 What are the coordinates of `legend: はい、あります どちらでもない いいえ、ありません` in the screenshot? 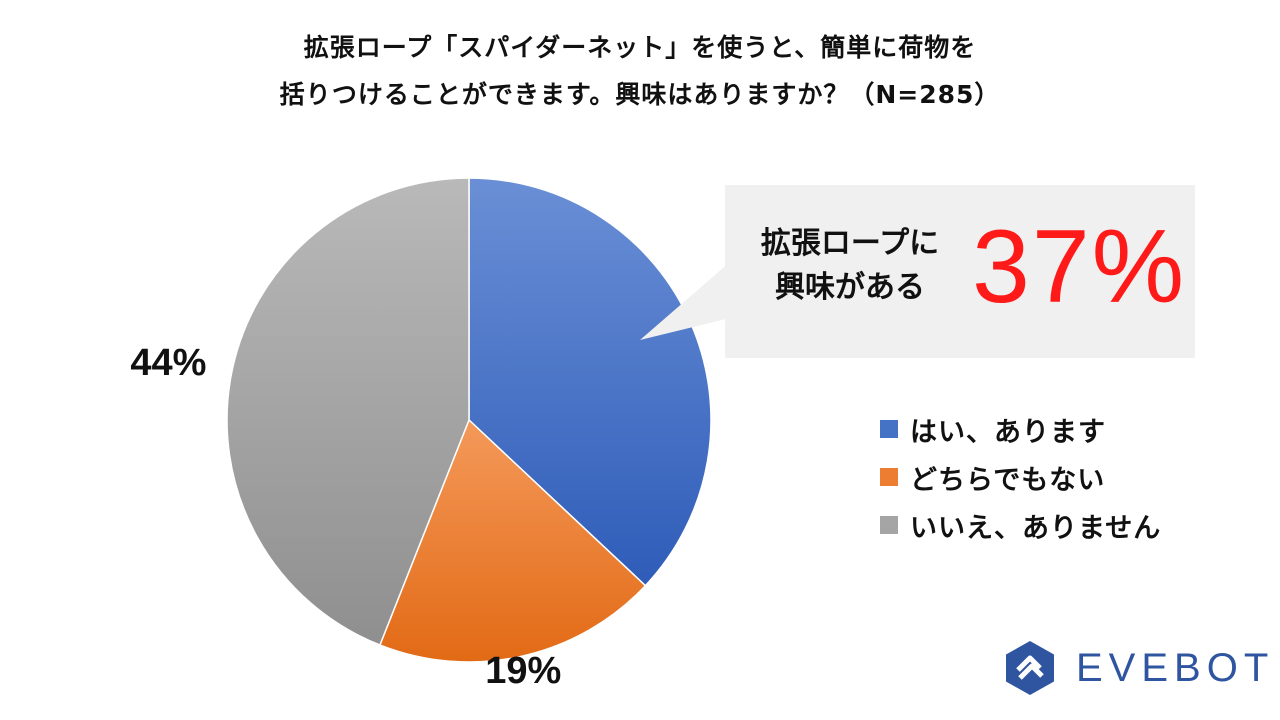 It's located at (1020, 477).